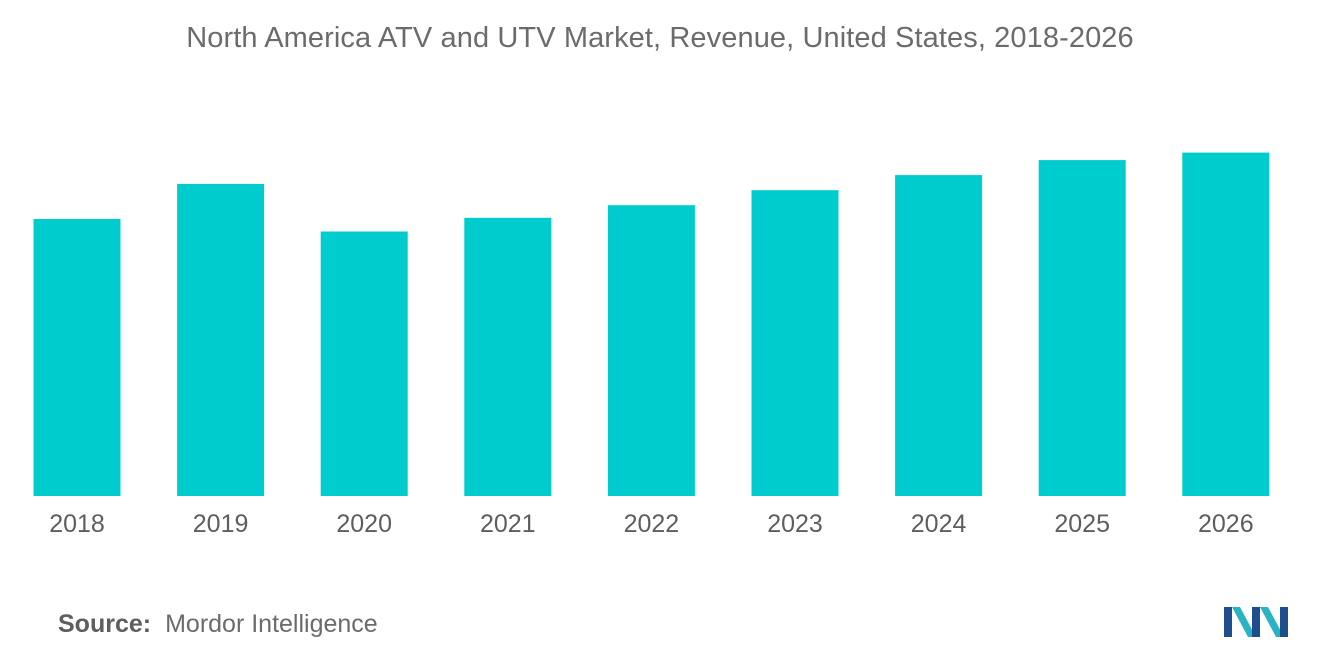 The image size is (1320, 665). What do you see at coordinates (221, 339) in the screenshot?
I see `bar-2019` at bounding box center [221, 339].